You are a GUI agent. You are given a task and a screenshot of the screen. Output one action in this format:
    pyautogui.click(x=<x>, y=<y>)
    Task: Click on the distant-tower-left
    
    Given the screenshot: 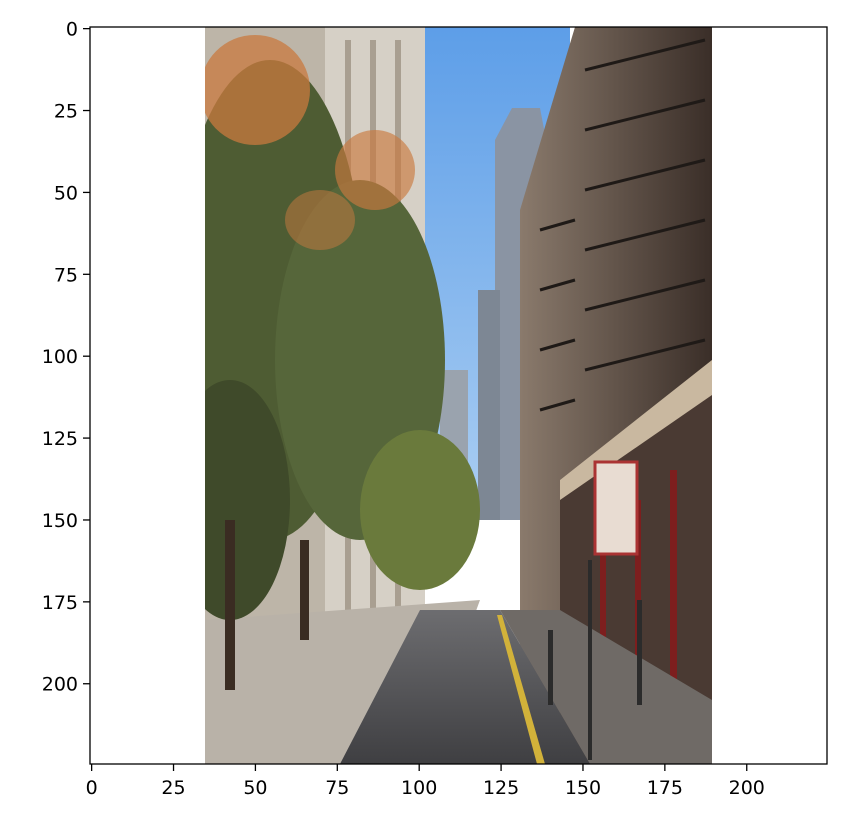 What is the action you would take?
    pyautogui.click(x=489, y=405)
    